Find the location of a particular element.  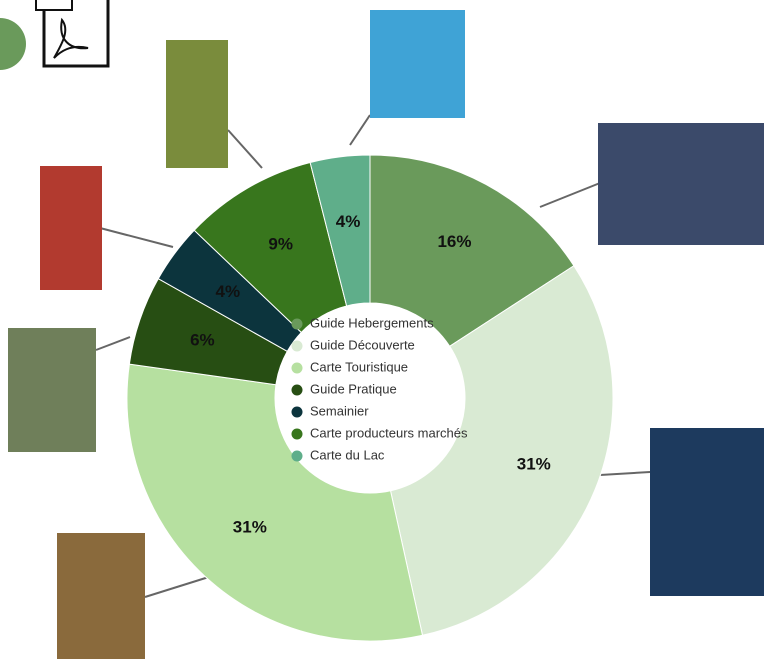

legend-label: Guide Découverte is located at coordinates (362, 344).